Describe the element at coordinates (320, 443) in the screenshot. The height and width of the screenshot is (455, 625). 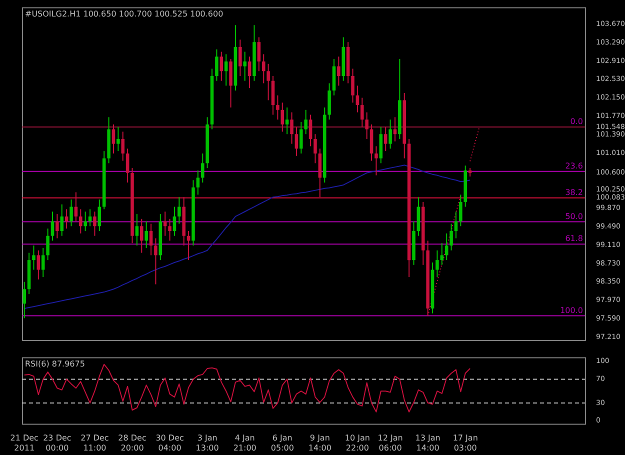
I see `x-tick-label: 9 Jan 14:00` at that location.